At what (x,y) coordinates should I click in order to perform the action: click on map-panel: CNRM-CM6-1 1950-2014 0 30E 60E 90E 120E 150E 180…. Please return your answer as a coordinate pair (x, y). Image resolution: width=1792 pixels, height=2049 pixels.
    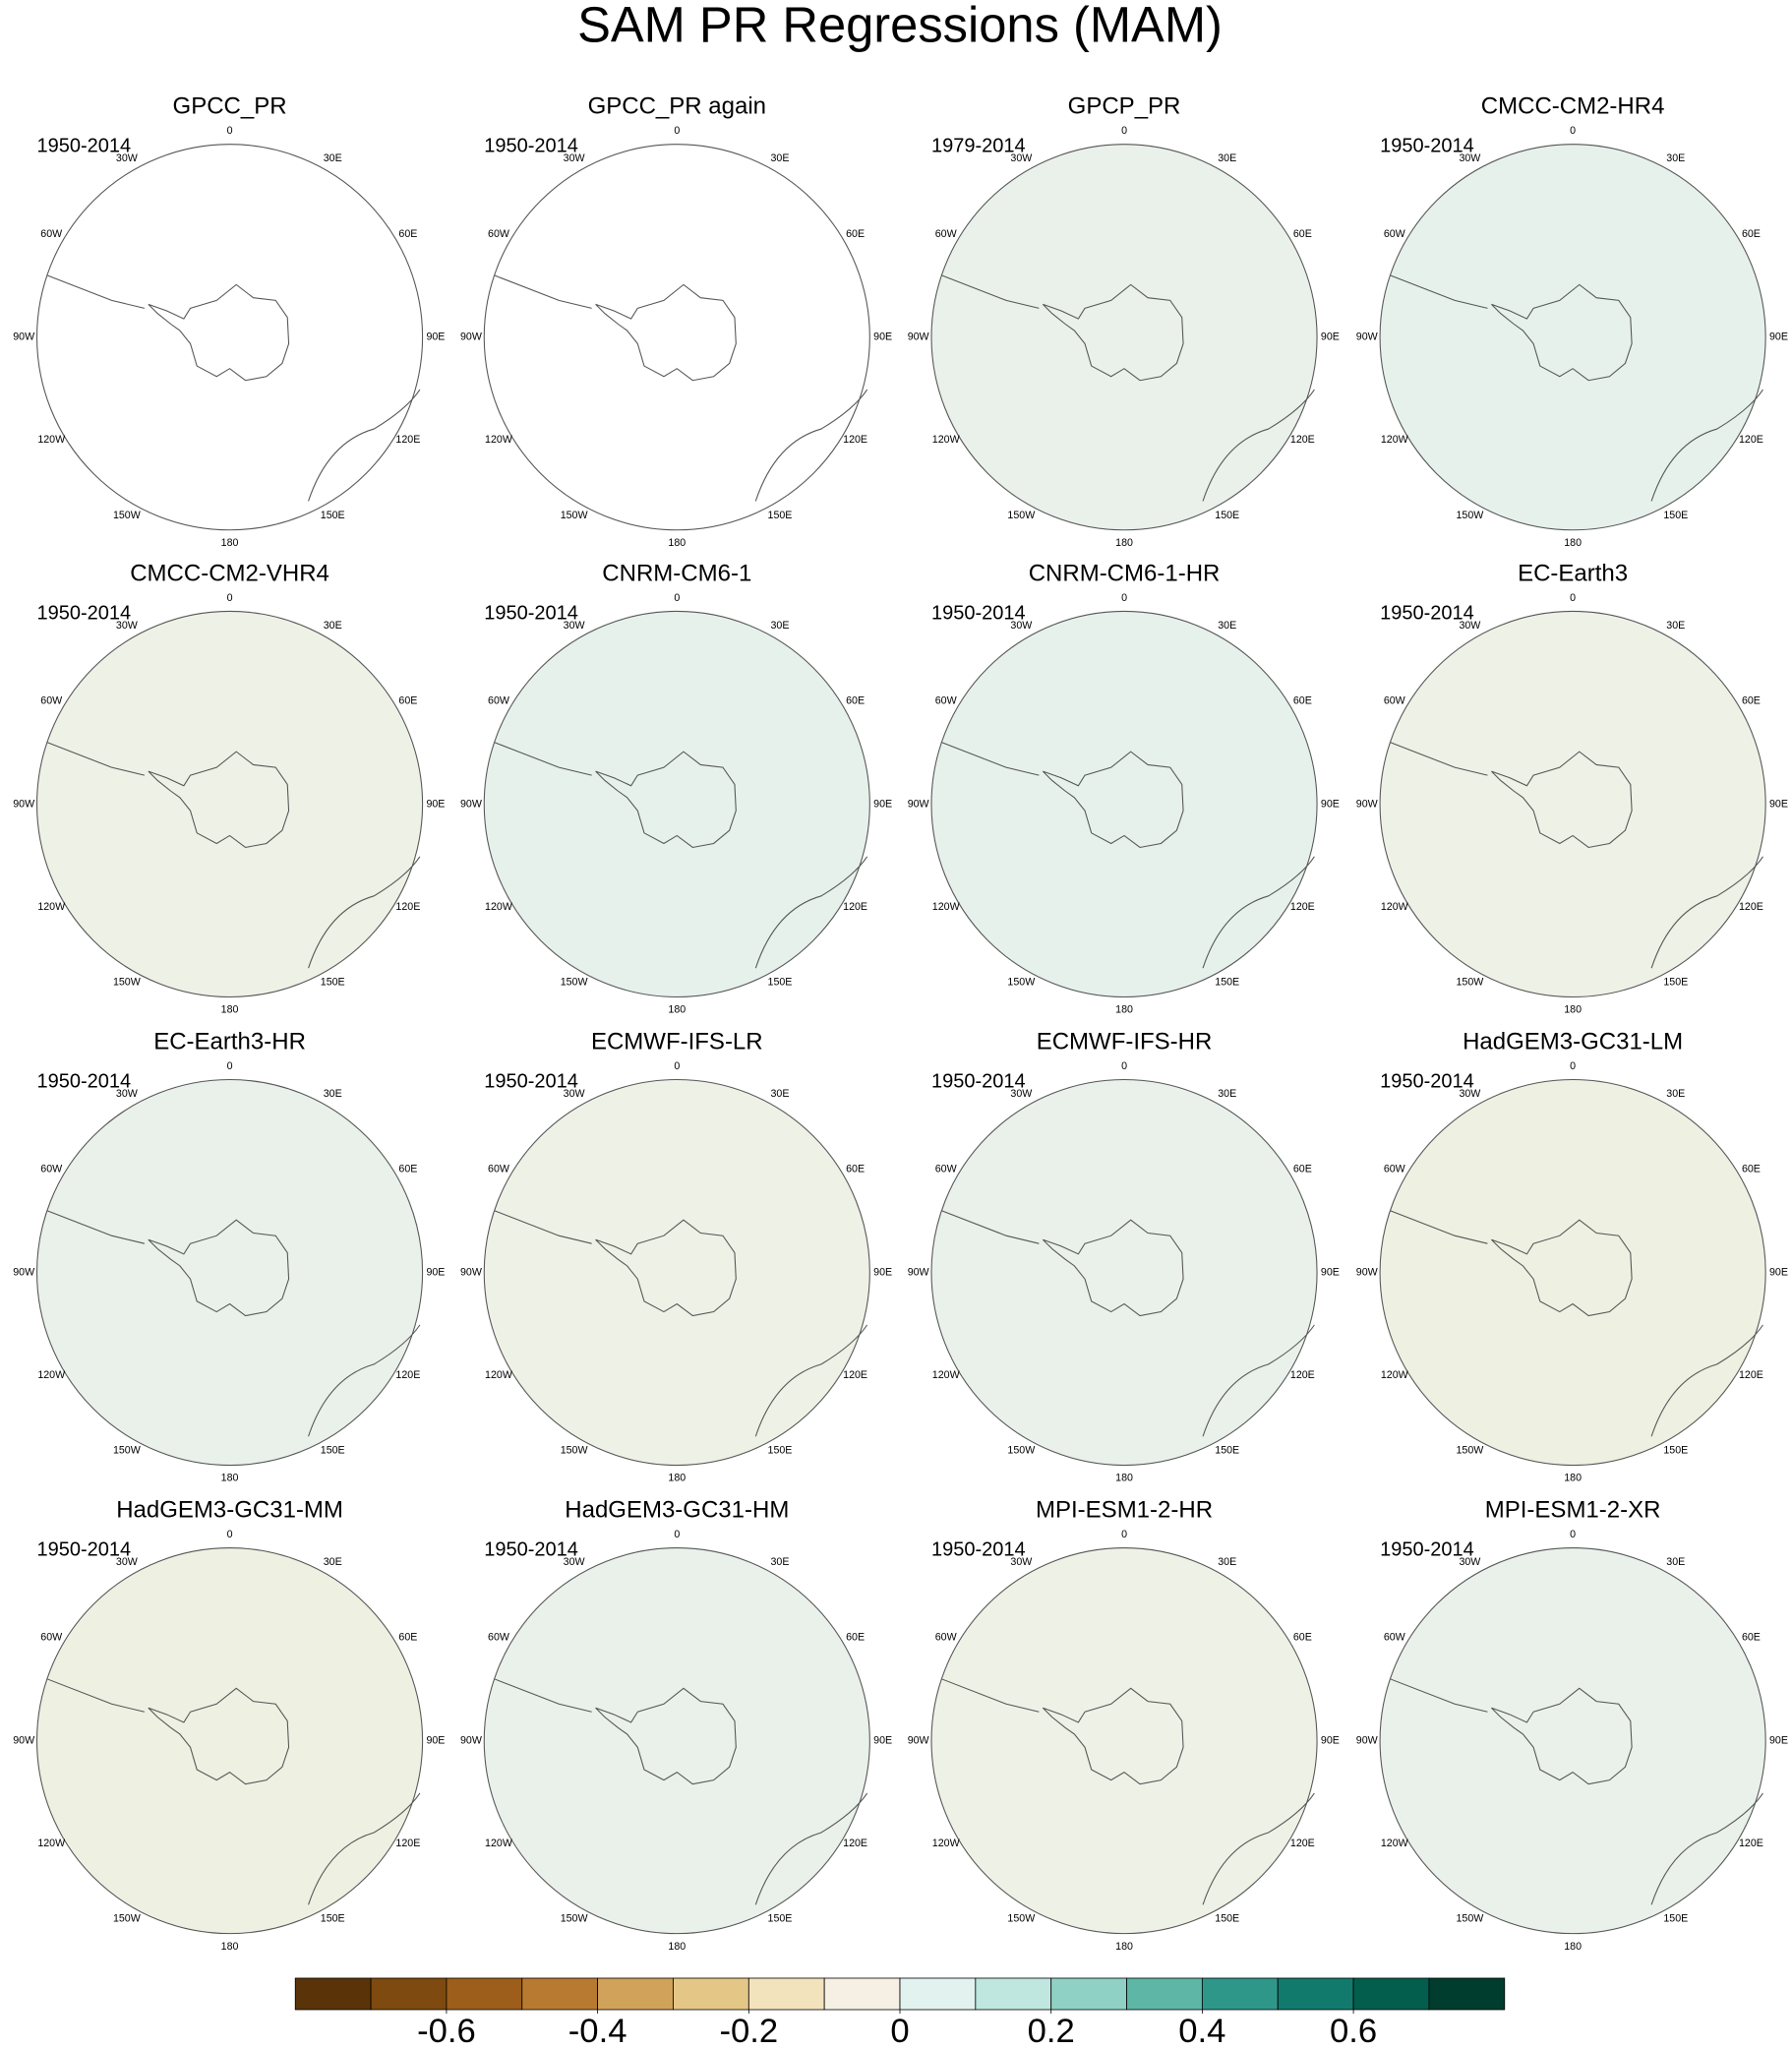
    Looking at the image, I should click on (676, 787).